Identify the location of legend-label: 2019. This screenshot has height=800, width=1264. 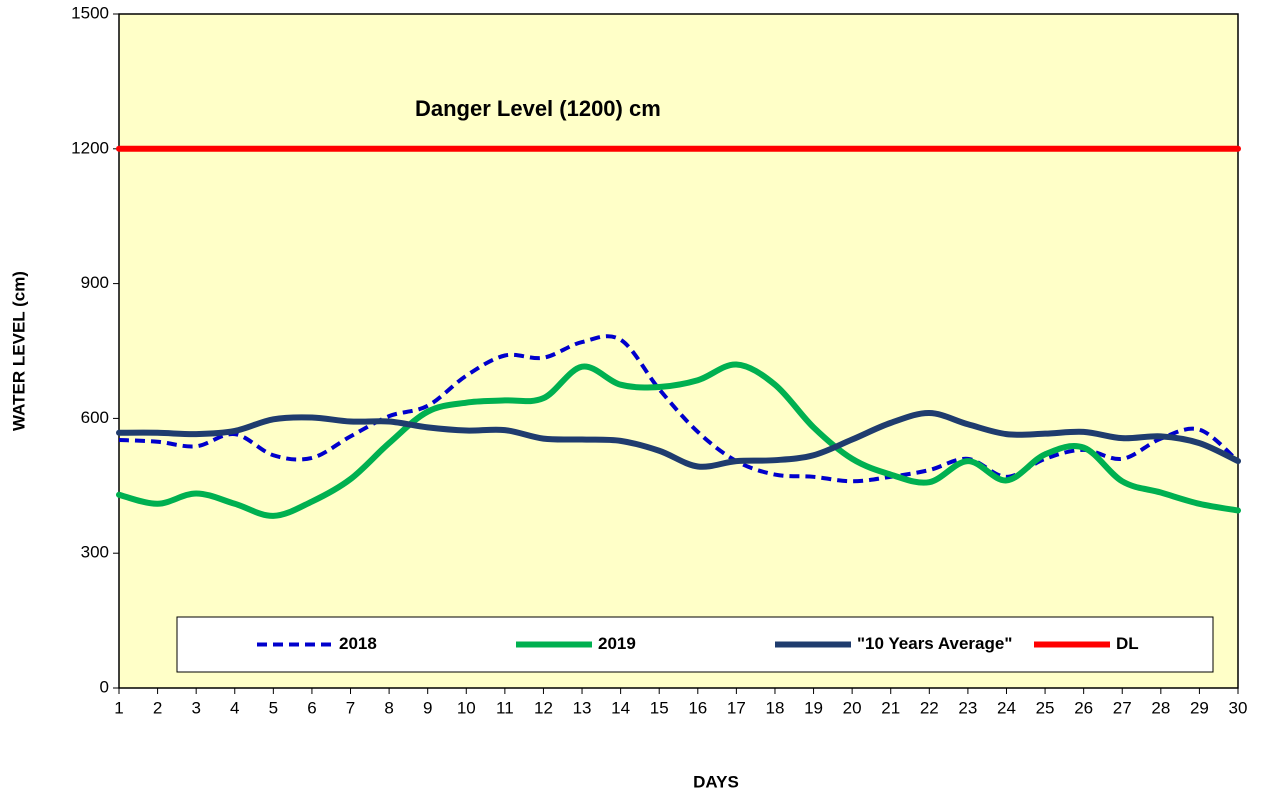
(617, 643).